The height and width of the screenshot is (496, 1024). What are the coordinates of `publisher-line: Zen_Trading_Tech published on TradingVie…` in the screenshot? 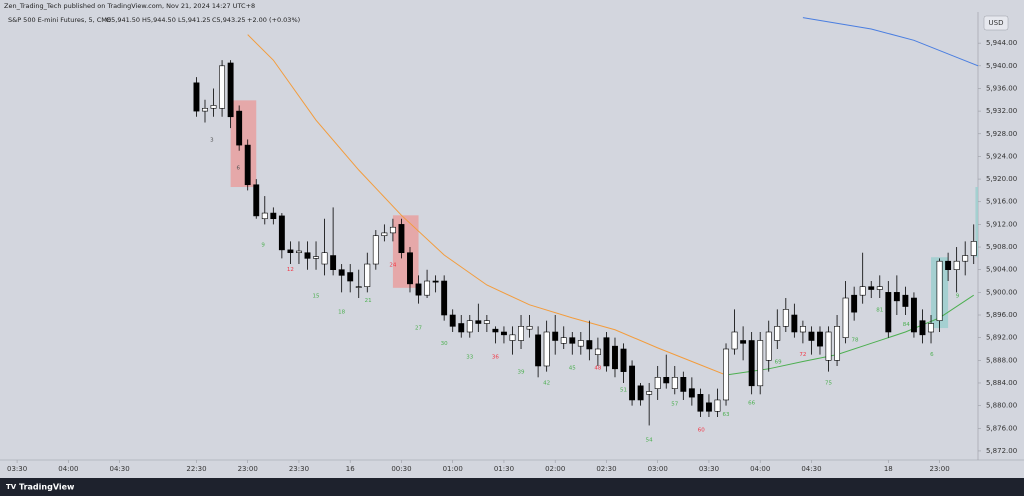 It's located at (129, 6).